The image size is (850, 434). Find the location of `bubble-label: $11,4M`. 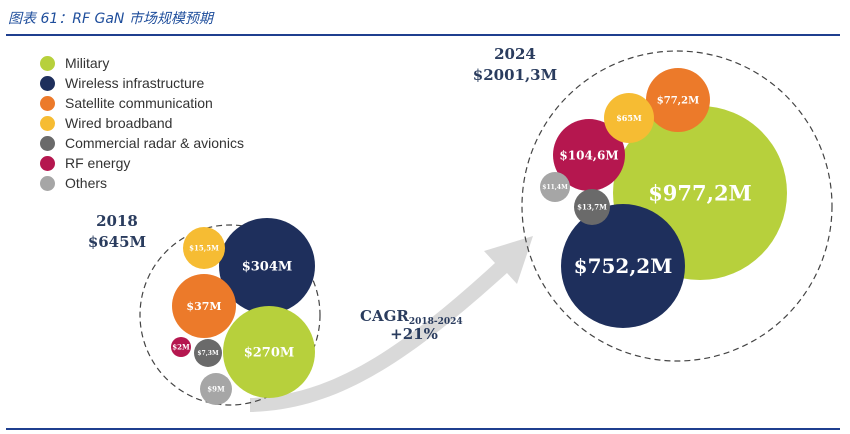

bubble-label: $11,4M is located at coordinates (555, 187).